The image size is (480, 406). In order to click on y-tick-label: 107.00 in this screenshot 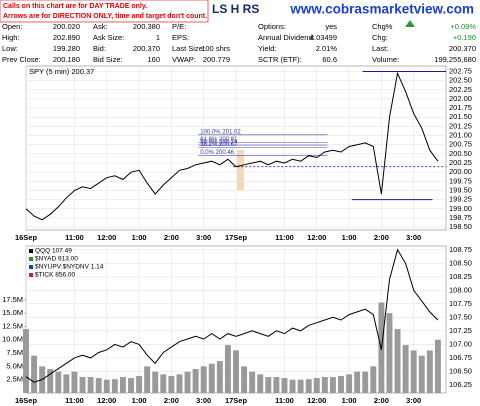, I will do `click(460, 343)`.